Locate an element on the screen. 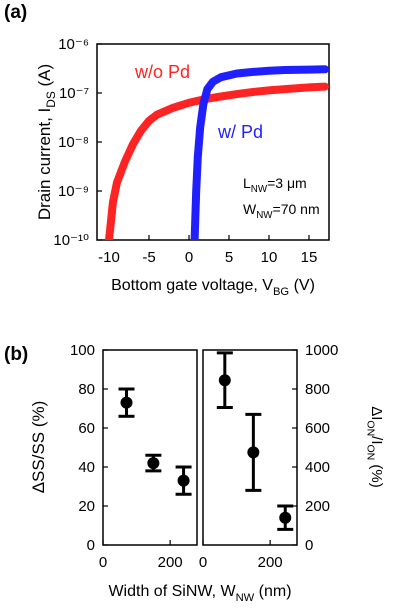  y2-axis-label-part: /I is located at coordinates (376, 440).